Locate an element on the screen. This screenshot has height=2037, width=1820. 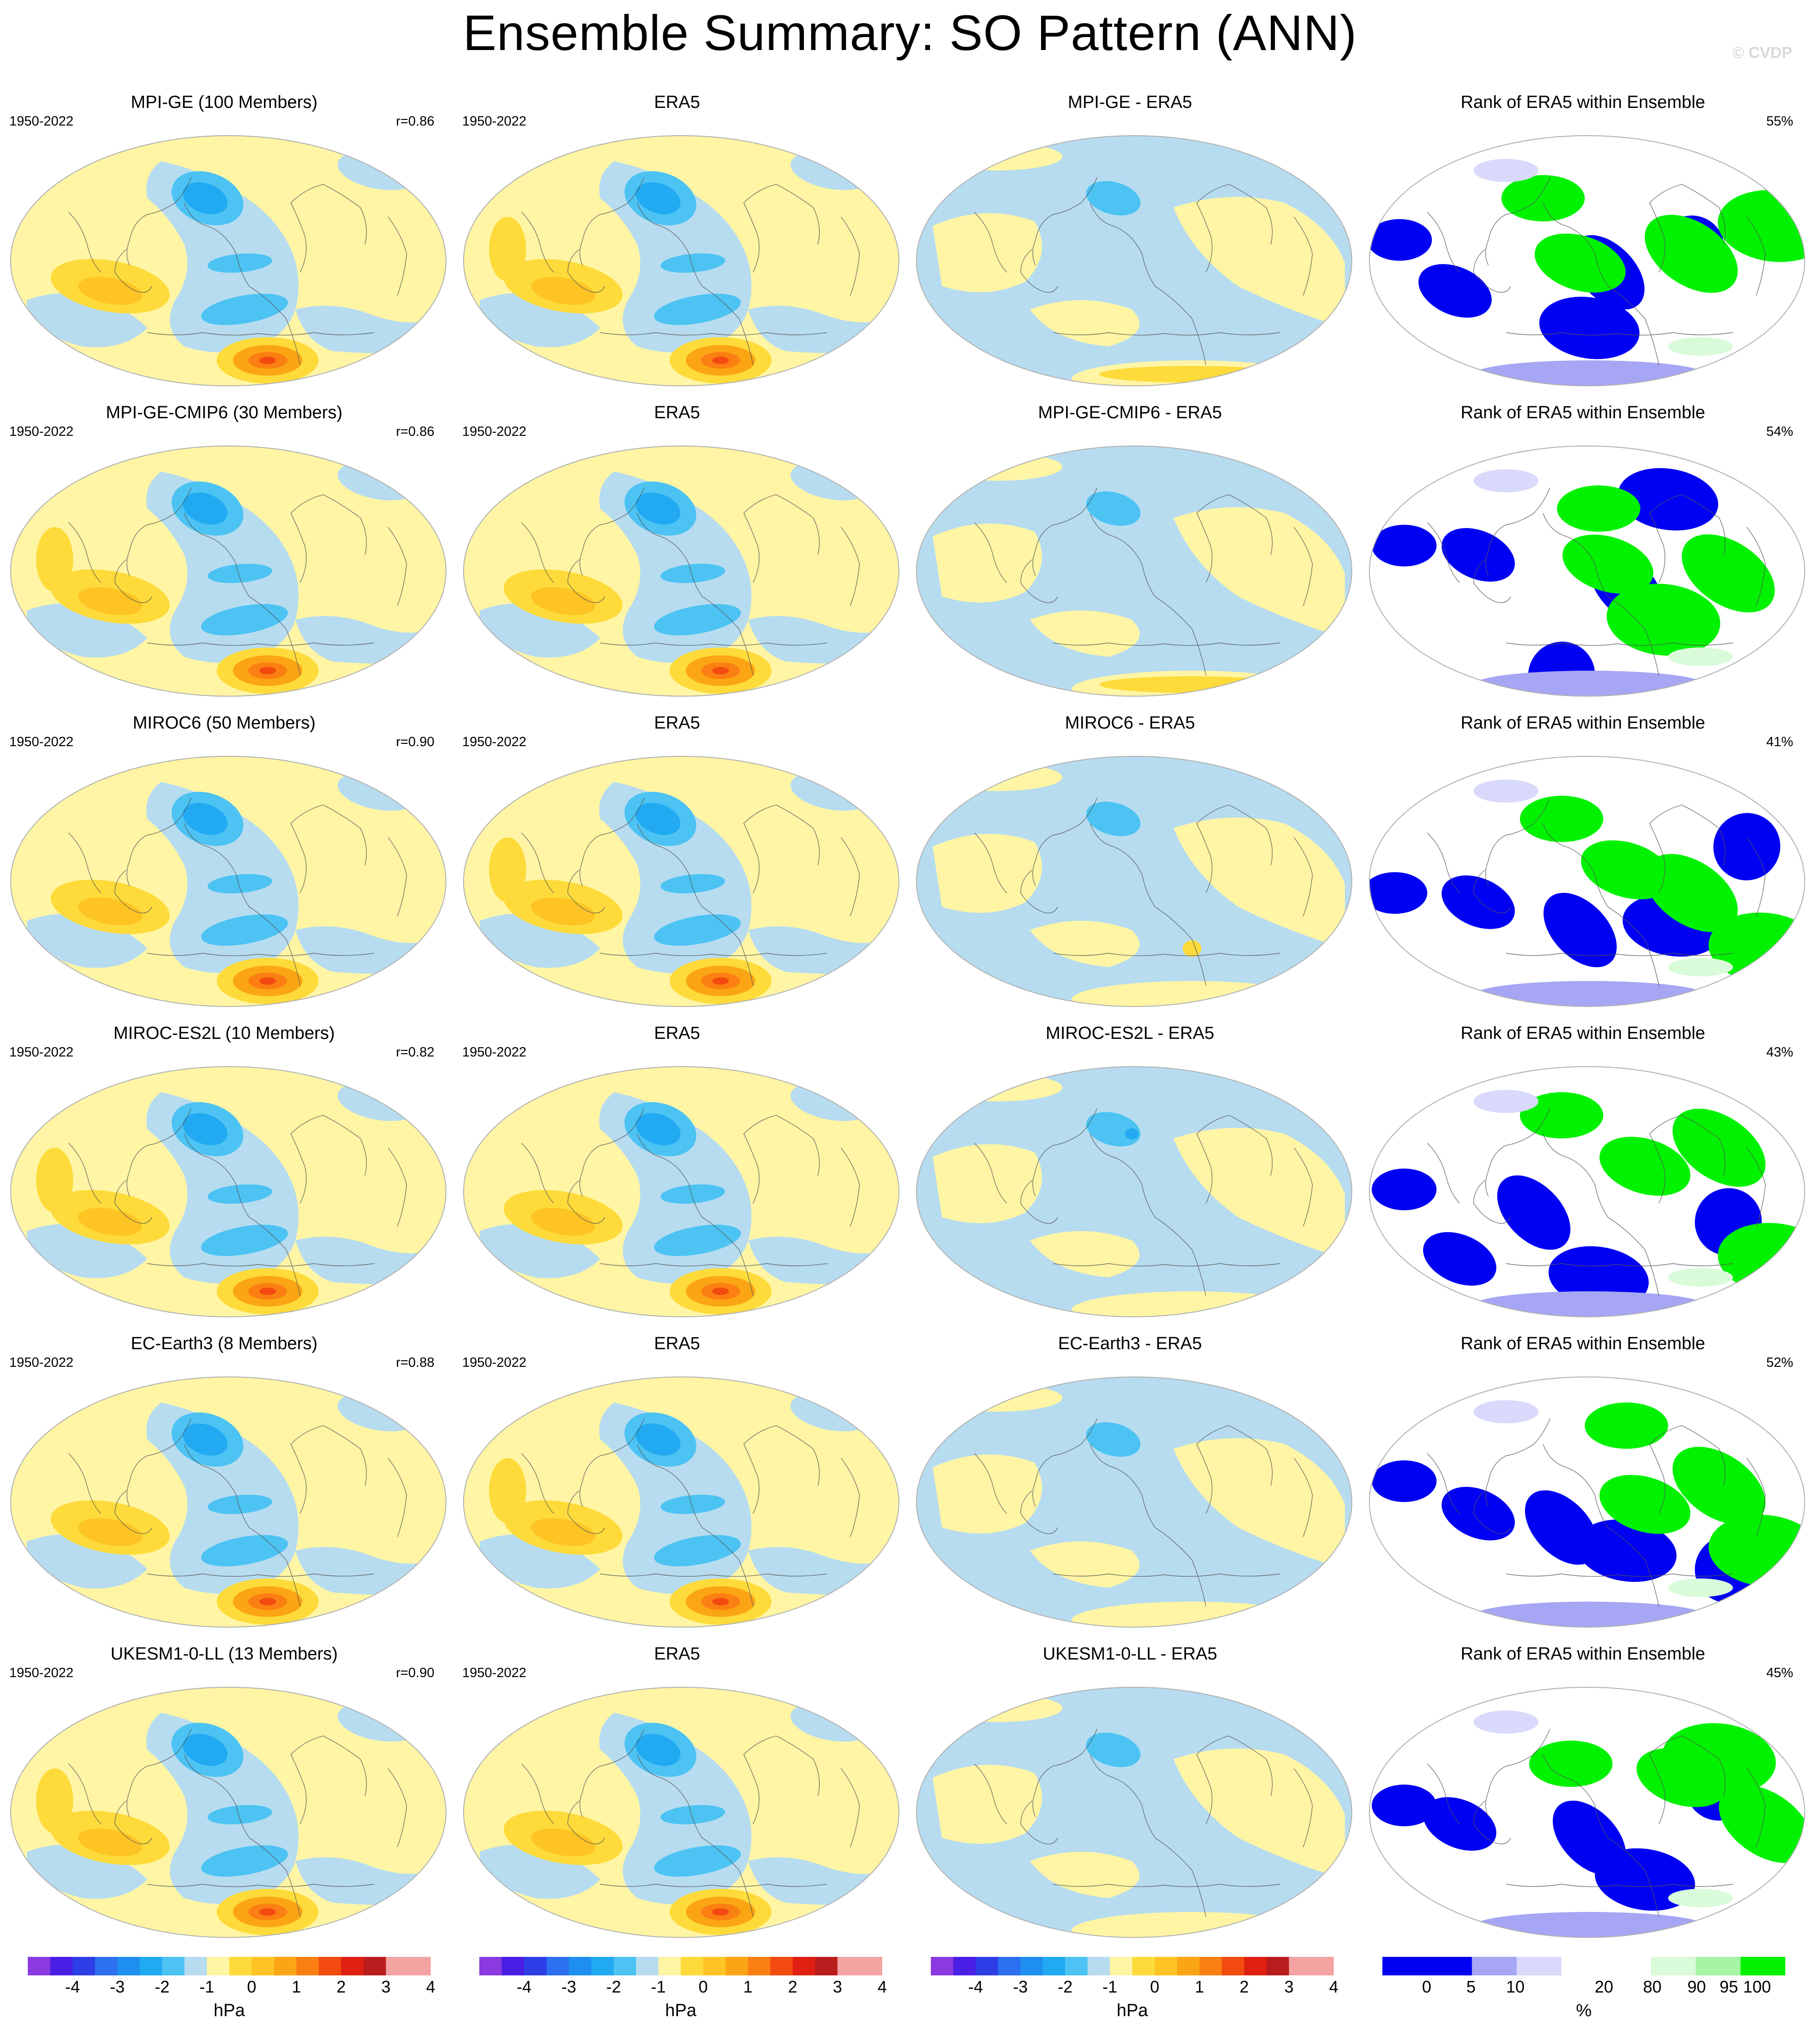
colorbar-tick-label: 0 is located at coordinates (1155, 1986).